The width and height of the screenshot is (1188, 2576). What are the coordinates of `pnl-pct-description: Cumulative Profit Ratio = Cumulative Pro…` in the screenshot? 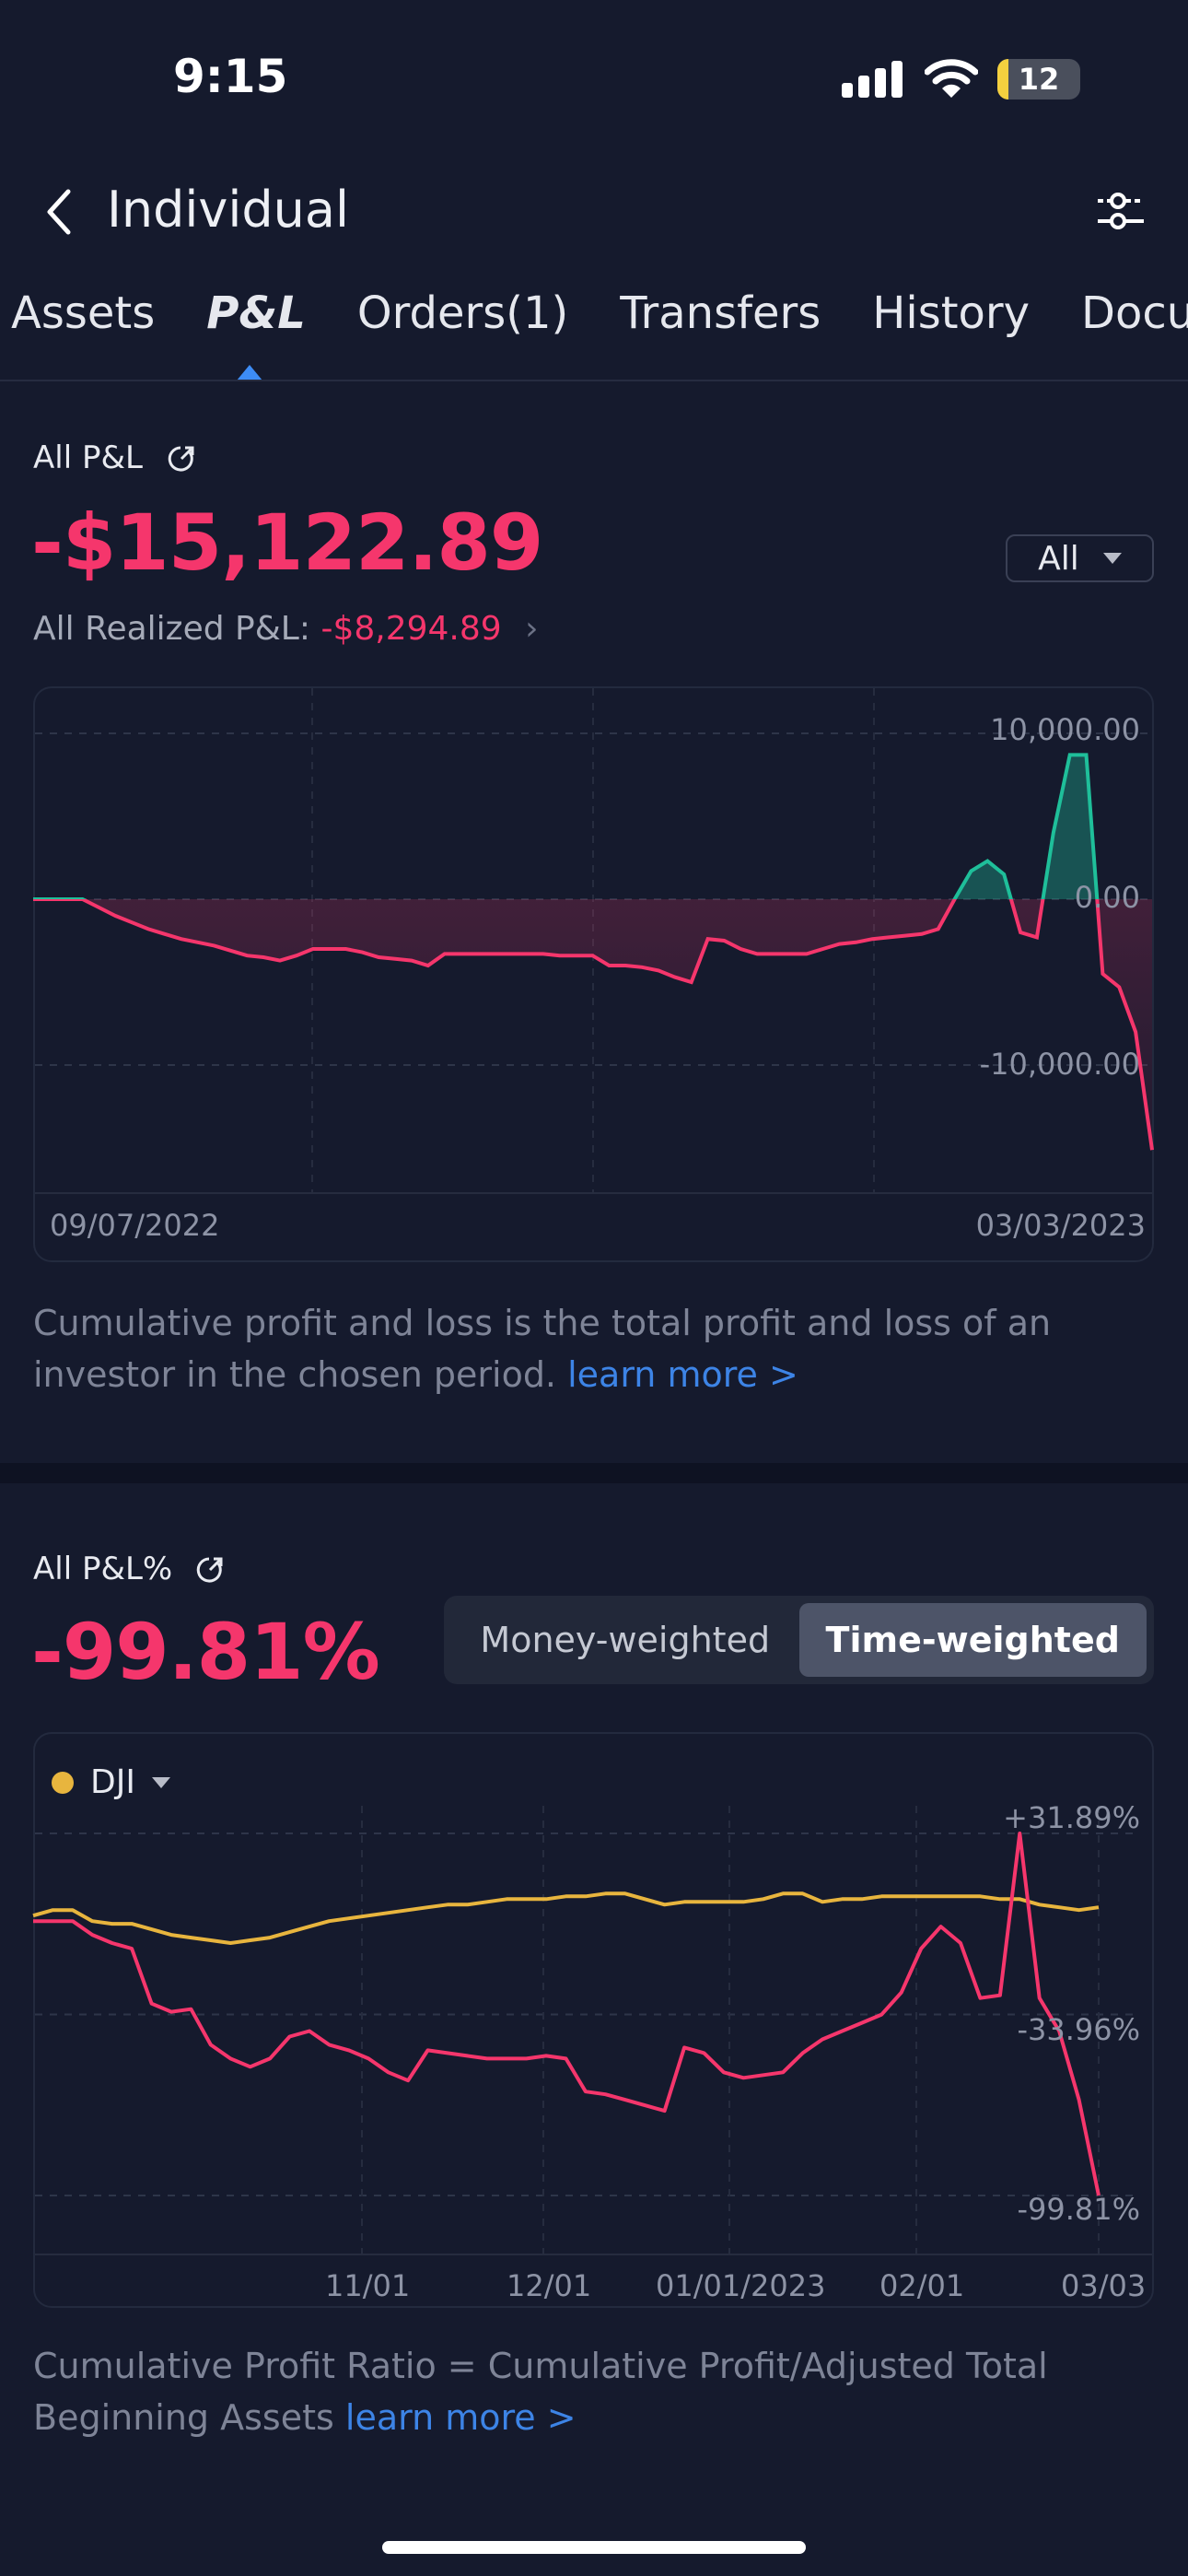 It's located at (585, 2391).